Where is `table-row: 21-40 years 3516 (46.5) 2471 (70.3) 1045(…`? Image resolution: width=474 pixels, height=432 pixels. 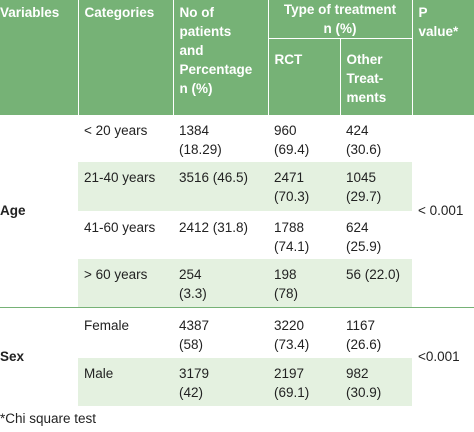 table-row: 21-40 years 3516 (46.5) 2471 (70.3) 1045(… is located at coordinates (237, 186).